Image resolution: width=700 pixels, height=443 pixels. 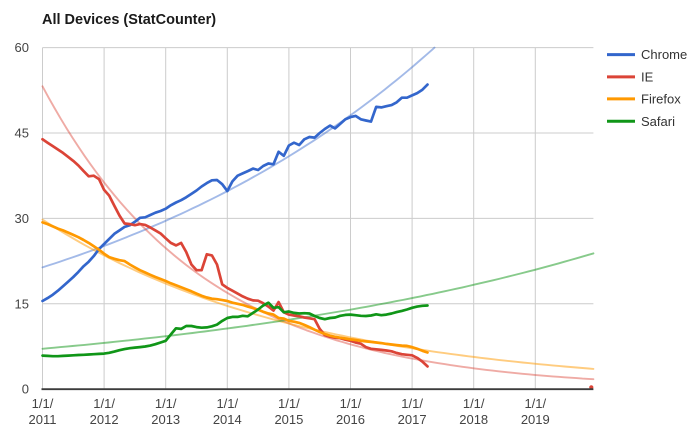 What do you see at coordinates (412, 419) in the screenshot?
I see `svg-text: 2017` at bounding box center [412, 419].